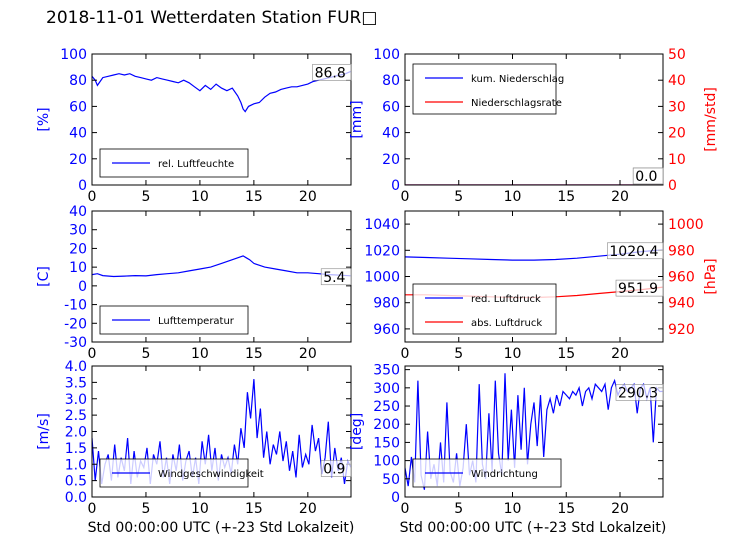 This screenshot has height=552, width=736. Describe the element at coordinates (76, 416) in the screenshot. I see `y-tick-label: 2.5` at that location.